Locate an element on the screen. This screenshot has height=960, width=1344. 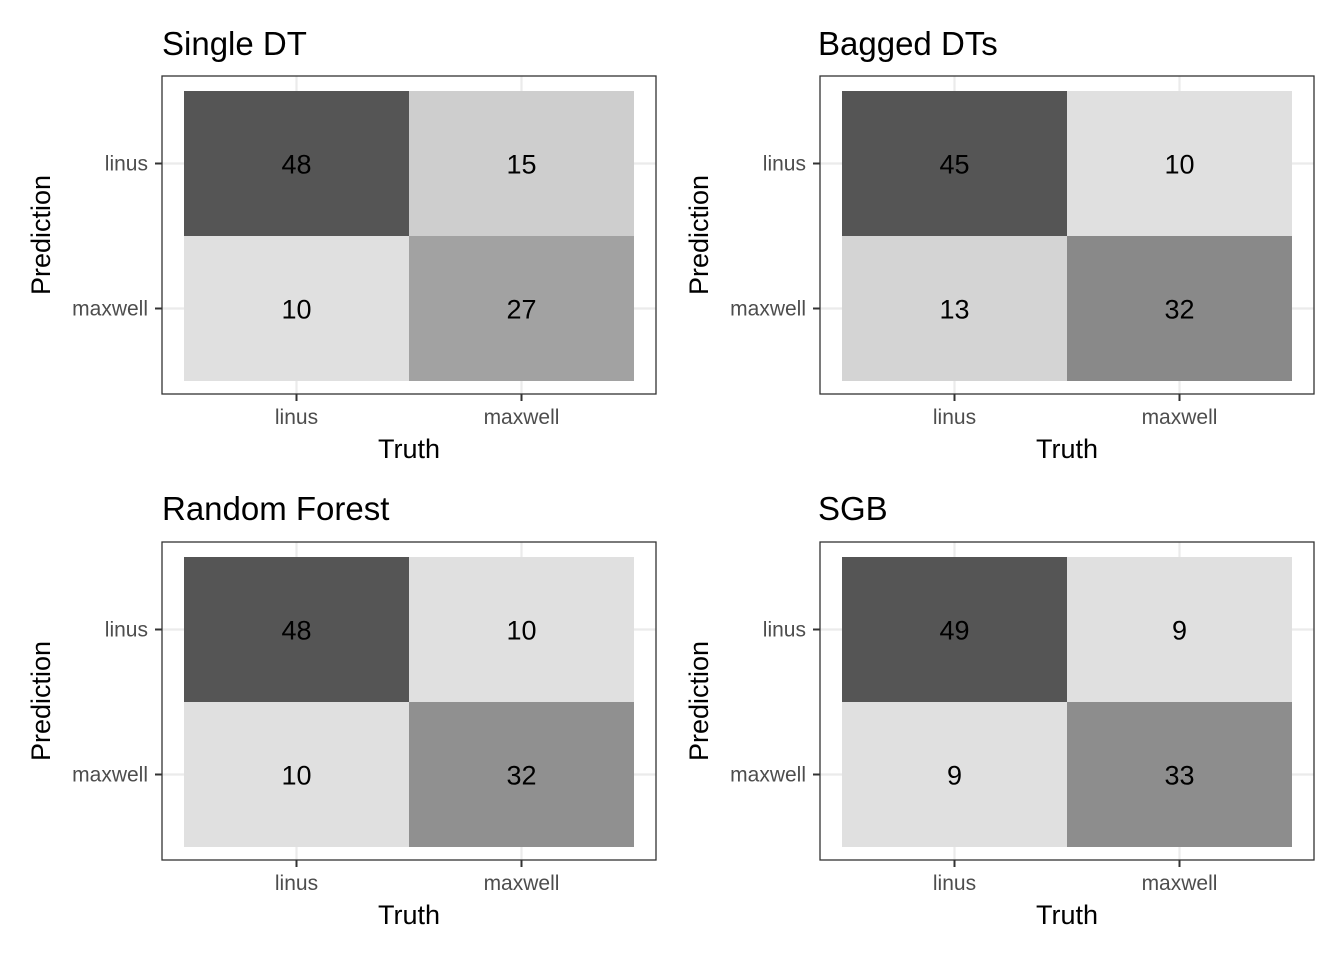
panel-title: Single DT is located at coordinates (234, 43).